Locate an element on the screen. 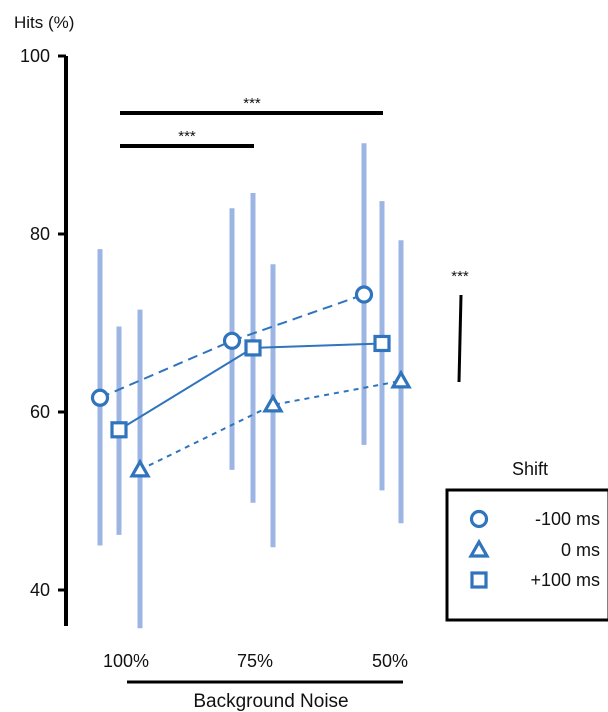  y-tick-label-40: 40 is located at coordinates (40, 590).